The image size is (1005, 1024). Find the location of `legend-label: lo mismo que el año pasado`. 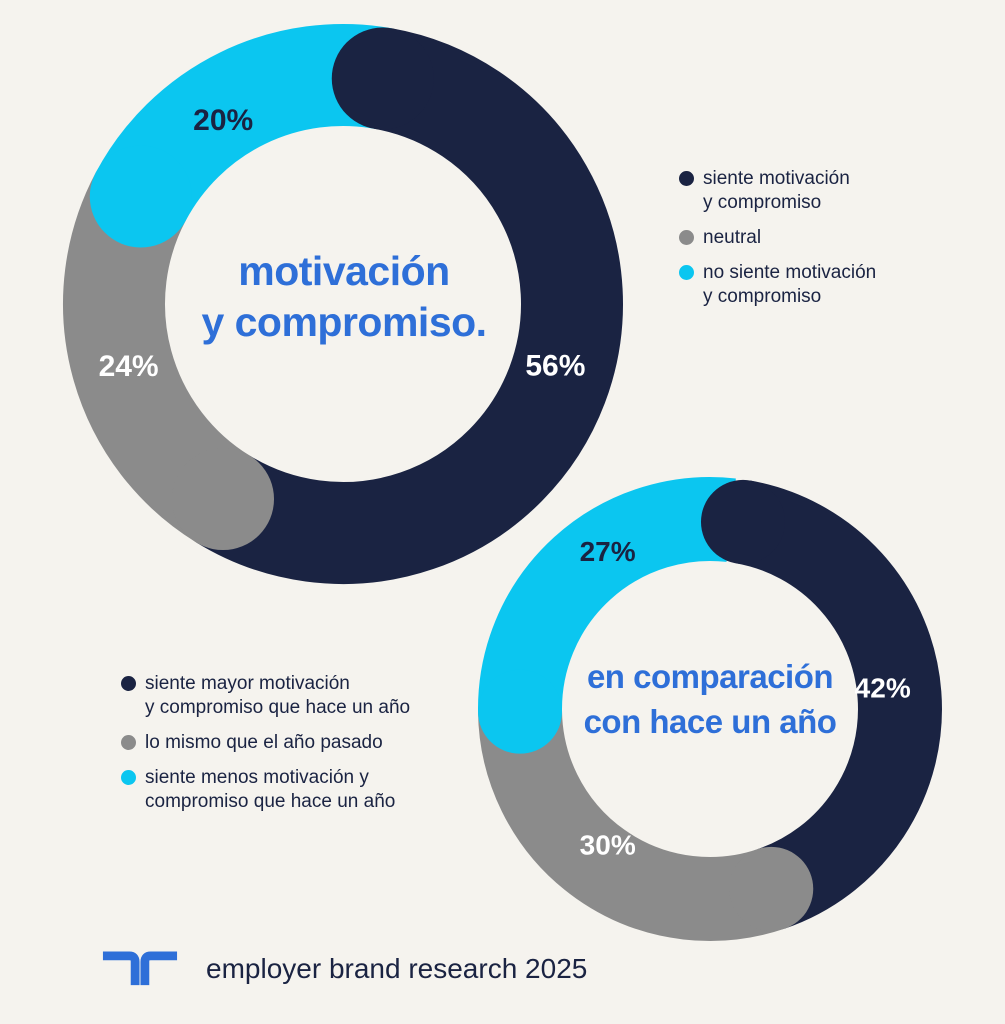

legend-label: lo mismo que el año pasado is located at coordinates (264, 742).